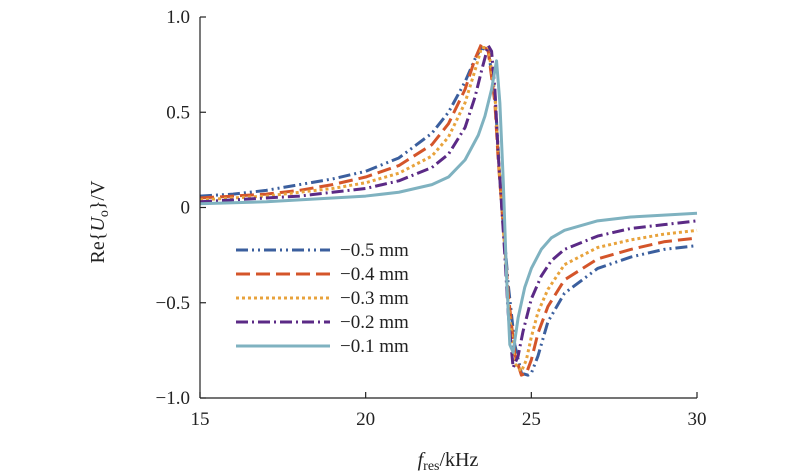 This screenshot has width=800, height=476. I want to click on y-axis-title: Re{Uo}/V, so click(99, 221).